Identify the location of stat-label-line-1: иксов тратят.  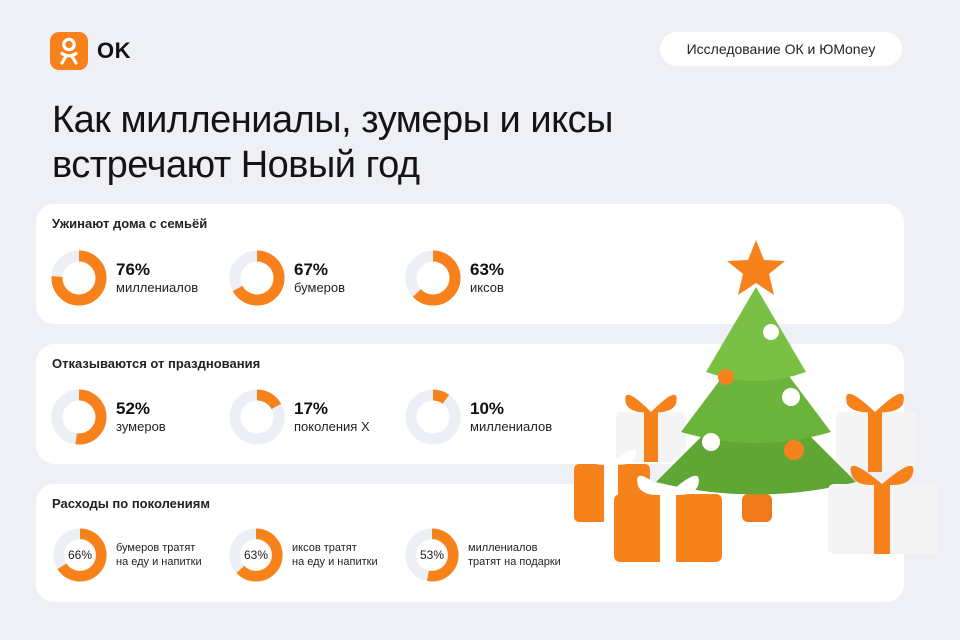
(324, 548).